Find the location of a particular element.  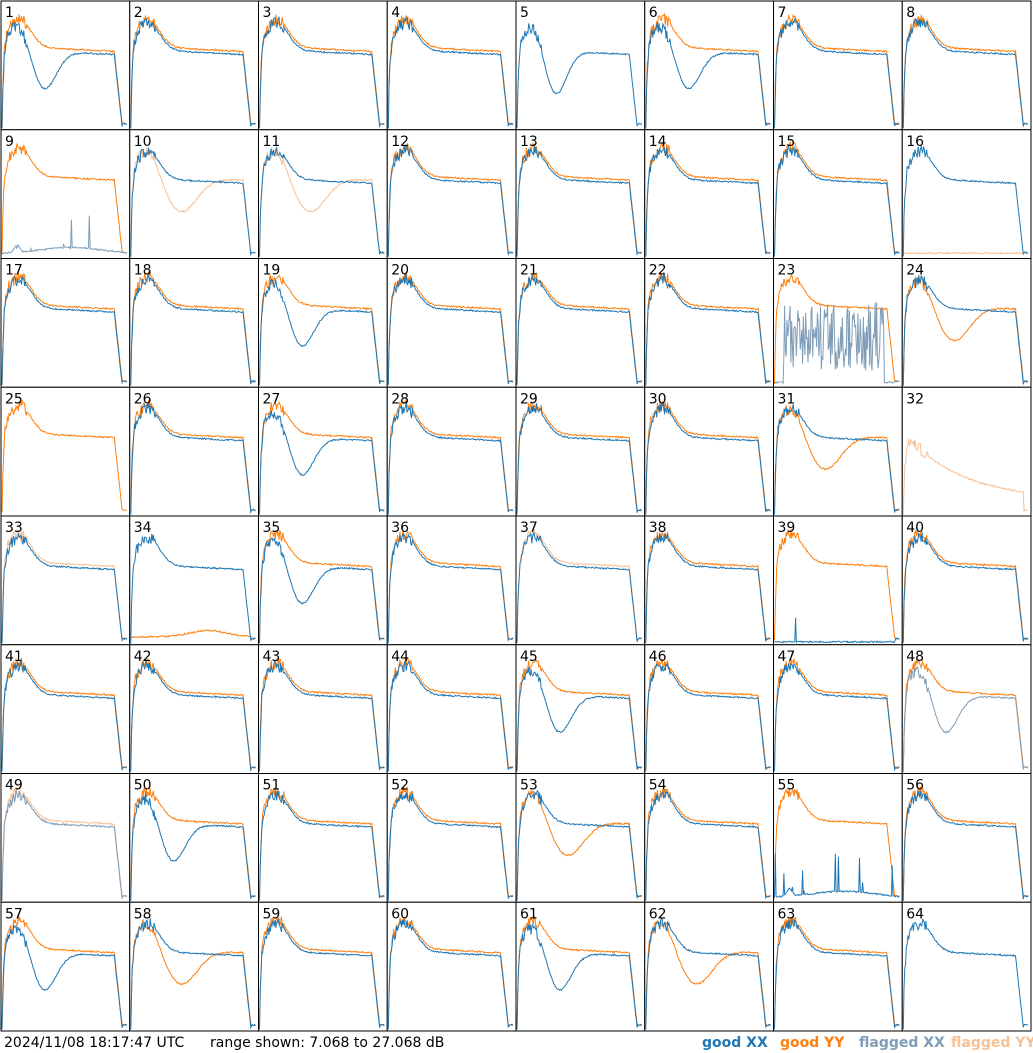

panel-label: 24 is located at coordinates (915, 271).